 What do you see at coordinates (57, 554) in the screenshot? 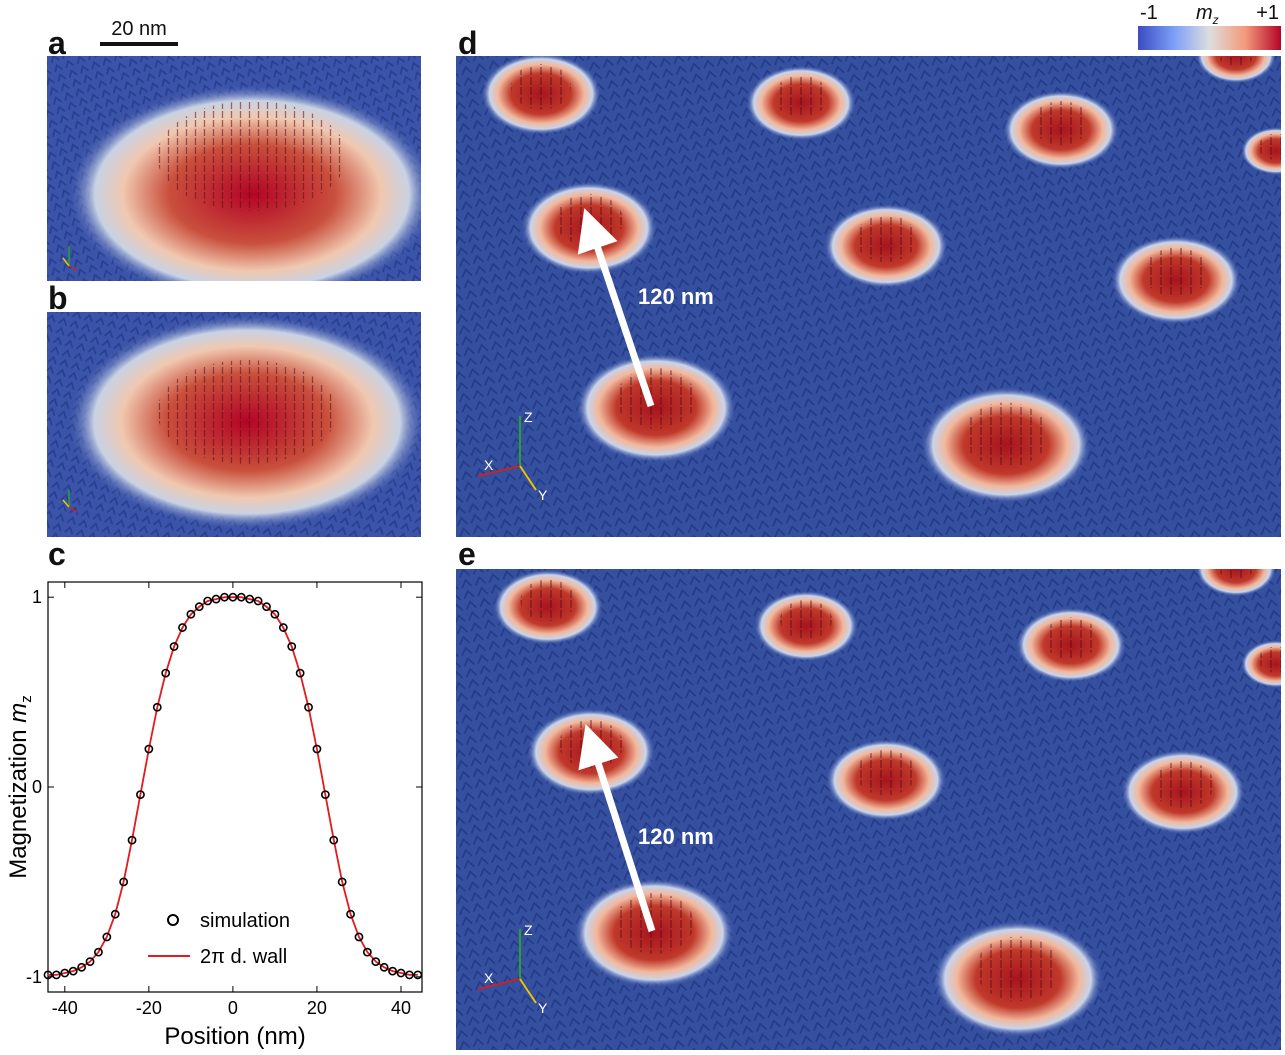
I see `panel-label-c: c` at bounding box center [57, 554].